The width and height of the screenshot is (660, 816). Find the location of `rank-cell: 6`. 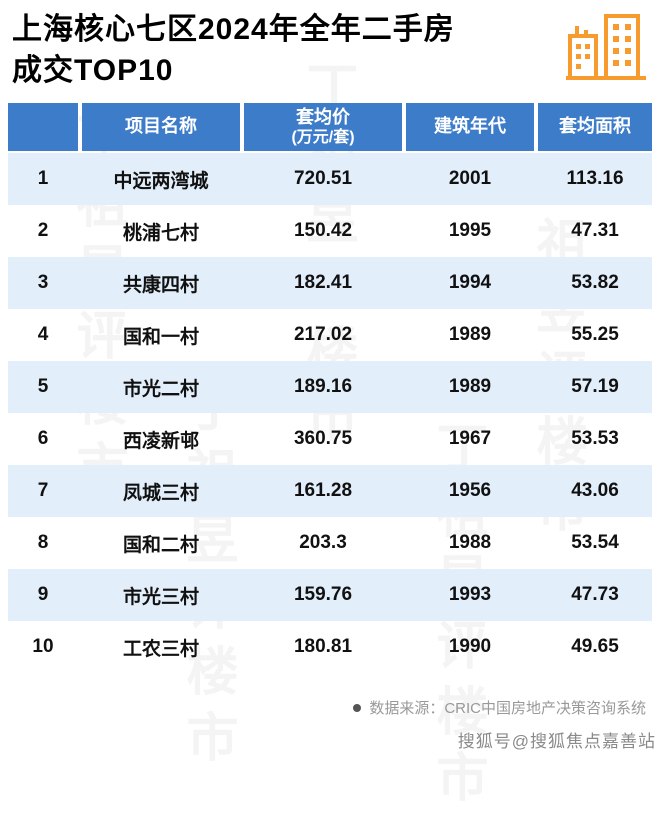

rank-cell: 6 is located at coordinates (43, 438).